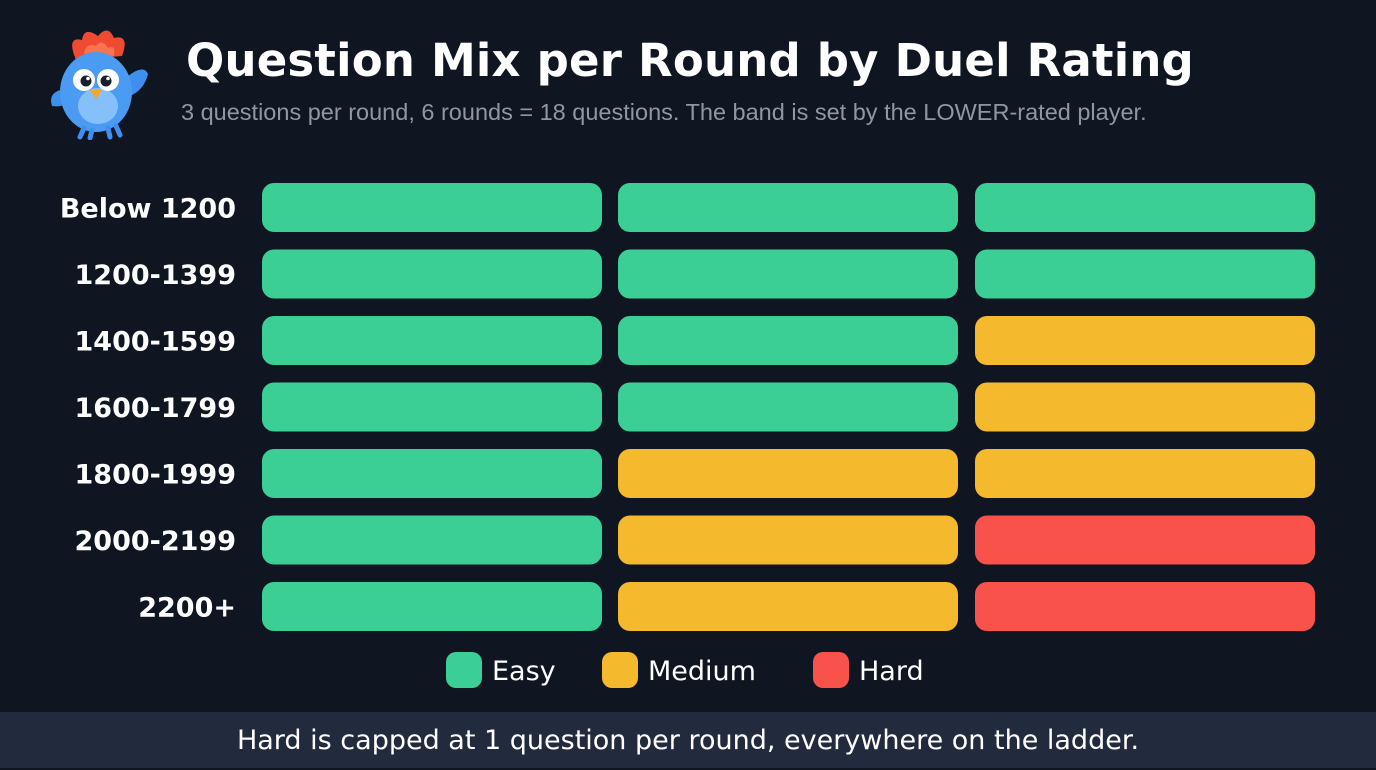 This screenshot has width=1376, height=770. What do you see at coordinates (432, 340) in the screenshot?
I see `cell-1400-1599-q1-easy` at bounding box center [432, 340].